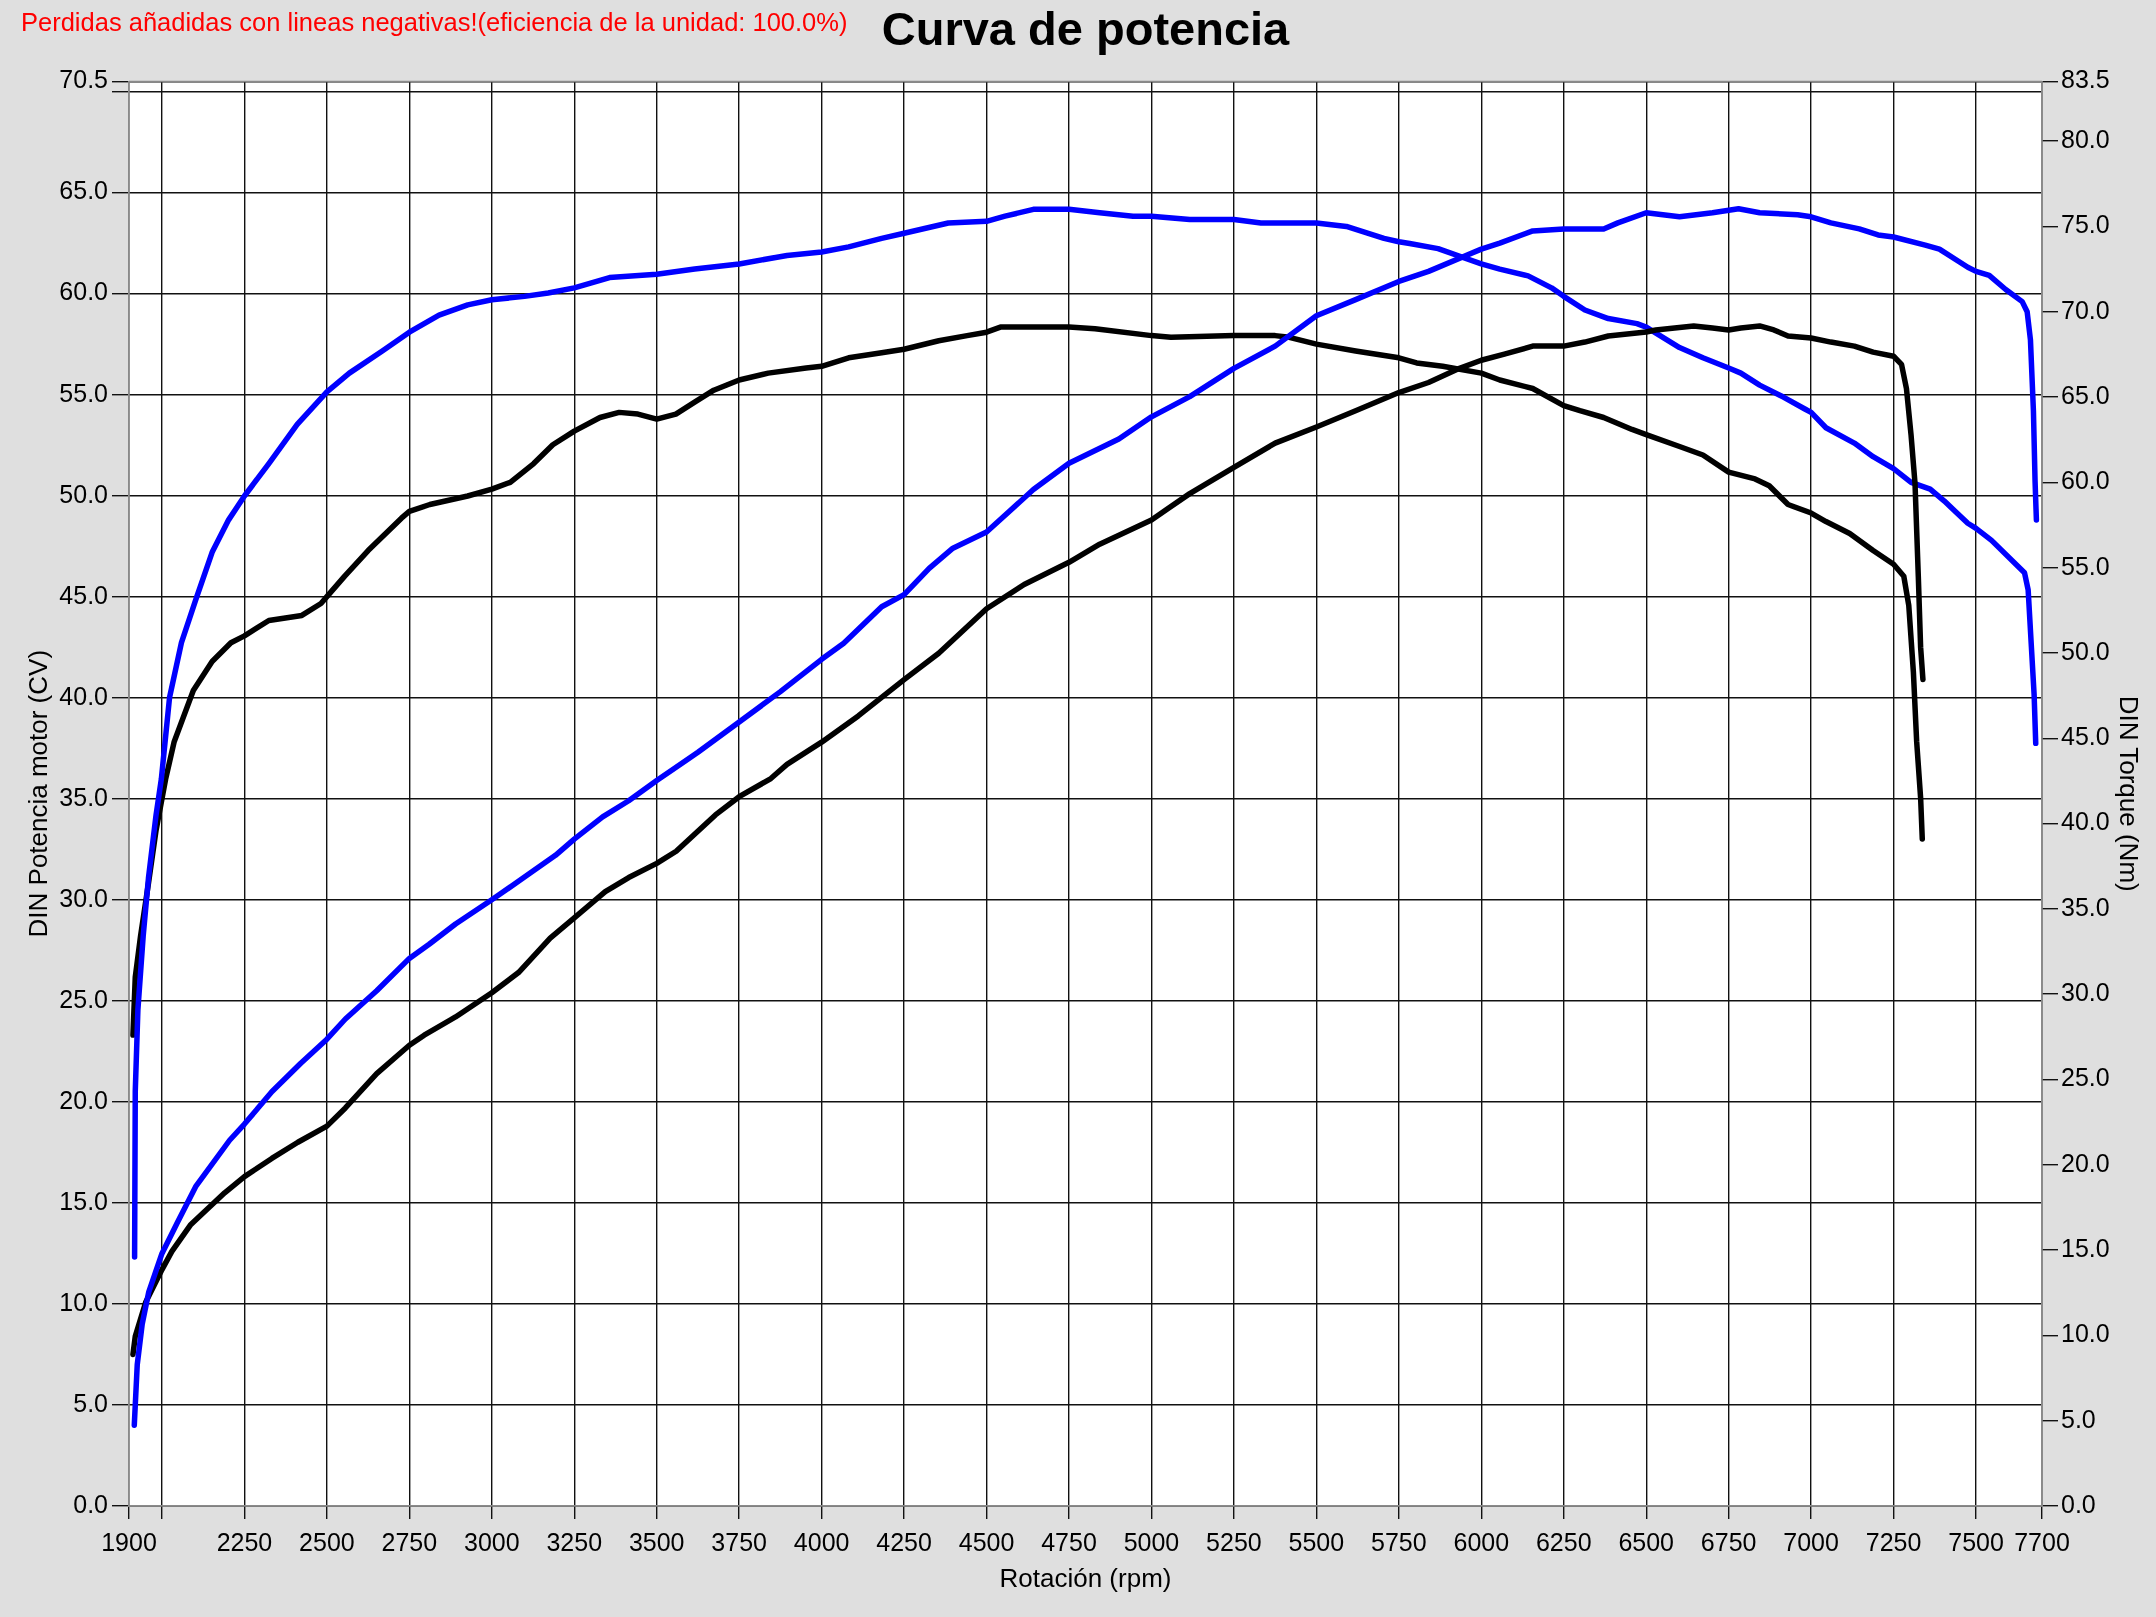  What do you see at coordinates (83, 1099) in the screenshot?
I see `y-tick-label: 20.0` at bounding box center [83, 1099].